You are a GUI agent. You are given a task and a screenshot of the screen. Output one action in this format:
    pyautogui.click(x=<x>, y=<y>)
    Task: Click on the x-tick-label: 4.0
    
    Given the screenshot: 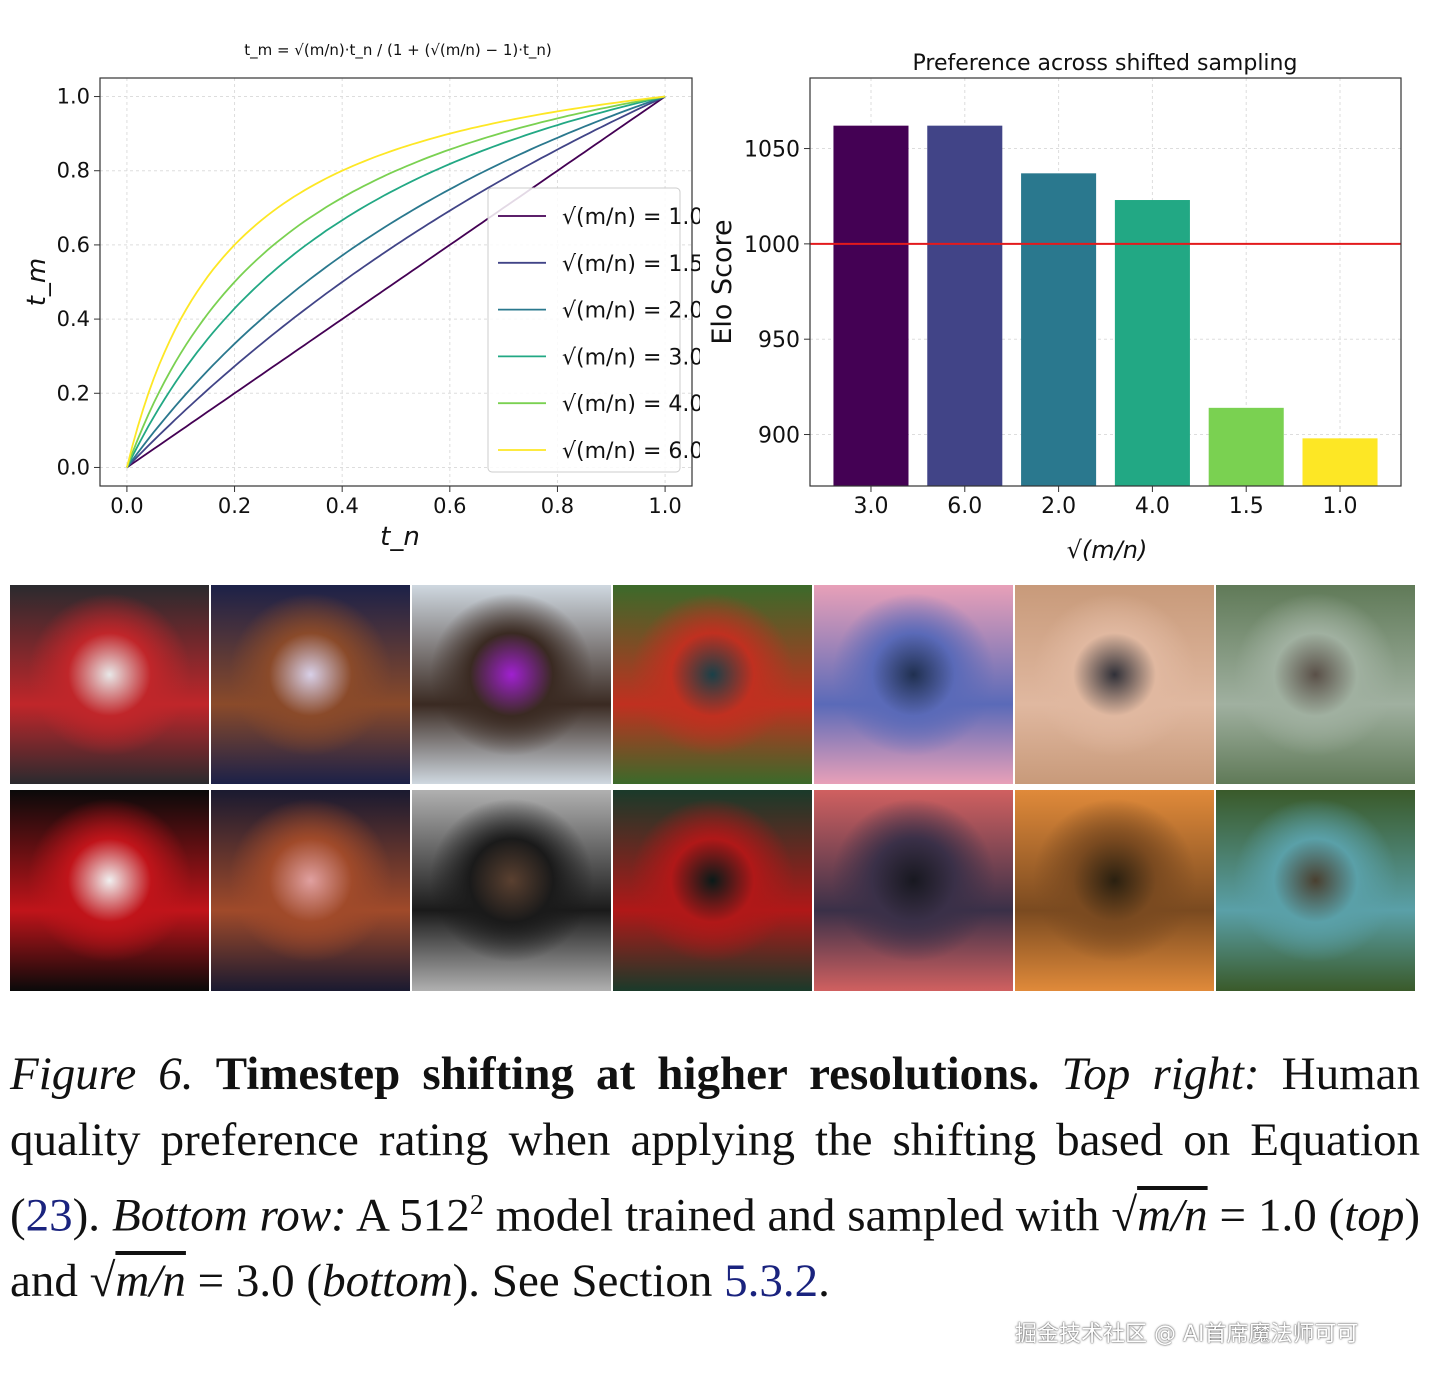 What is the action you would take?
    pyautogui.click(x=1152, y=506)
    